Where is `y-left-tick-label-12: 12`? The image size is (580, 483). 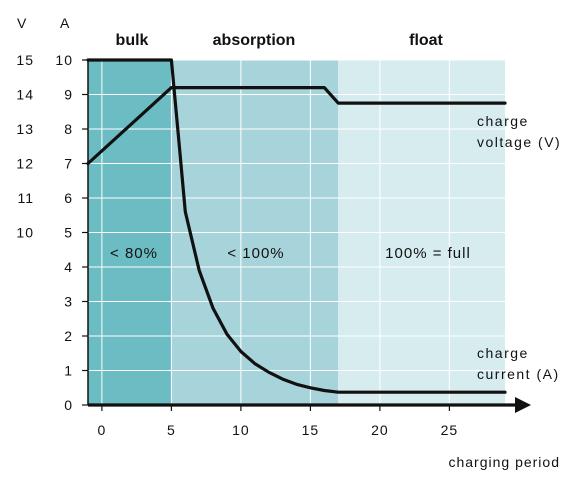
y-left-tick-label-12: 12 is located at coordinates (25, 164).